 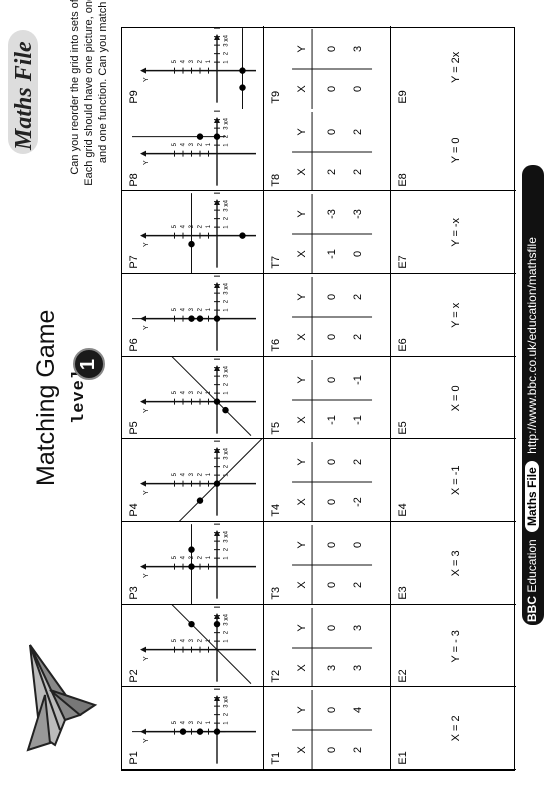 What do you see at coordinates (453, 67) in the screenshot?
I see `equation-card-e9: E9 Y = 2x` at bounding box center [453, 67].